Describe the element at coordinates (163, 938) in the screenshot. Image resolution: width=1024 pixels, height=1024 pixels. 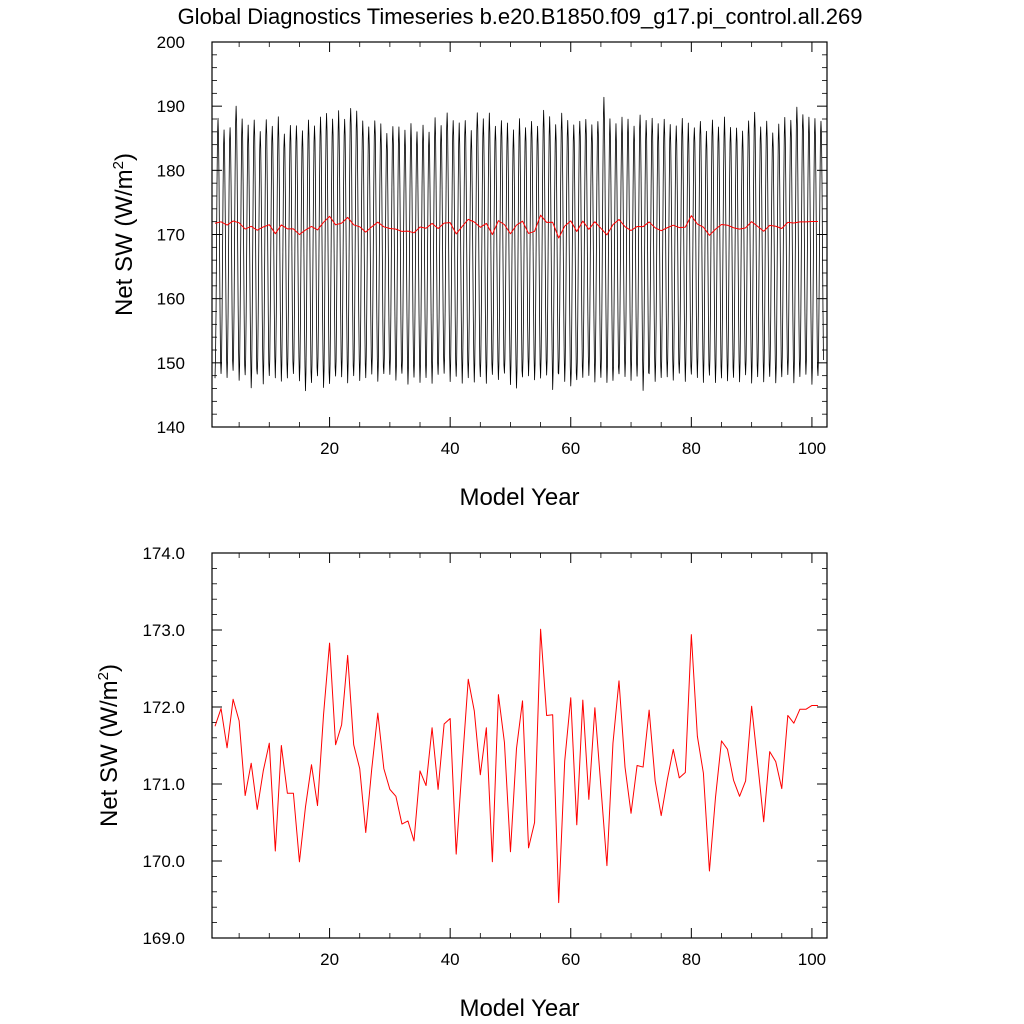
I see `y-tick-label: 169.0` at that location.